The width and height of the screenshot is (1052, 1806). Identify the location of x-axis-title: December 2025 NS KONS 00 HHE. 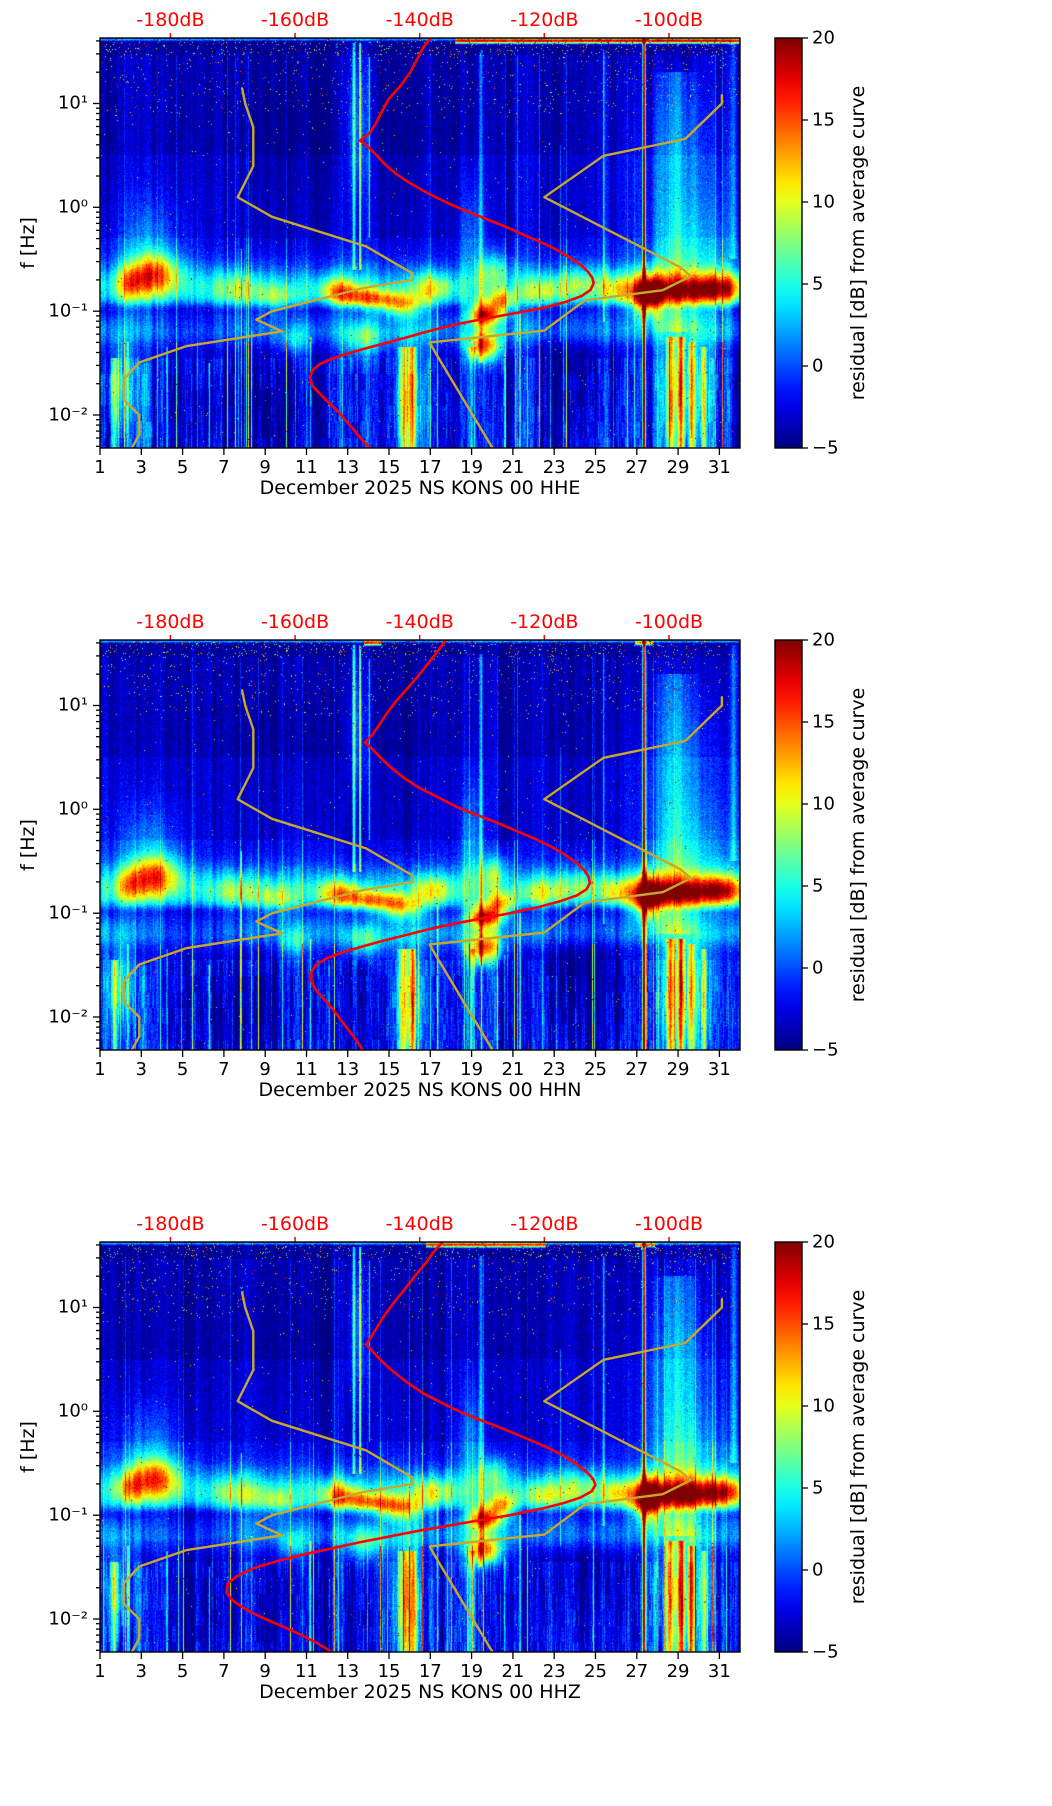
(420, 488).